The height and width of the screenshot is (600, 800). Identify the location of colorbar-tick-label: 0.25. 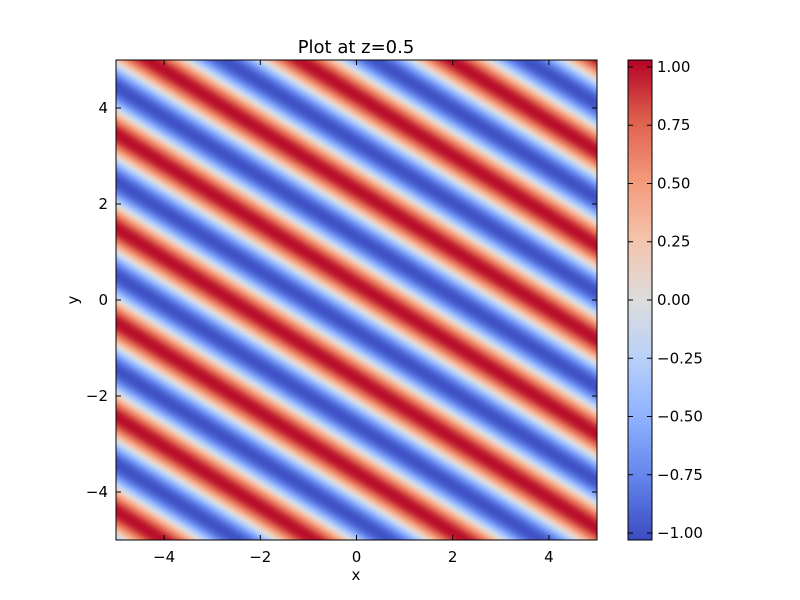
(673, 242).